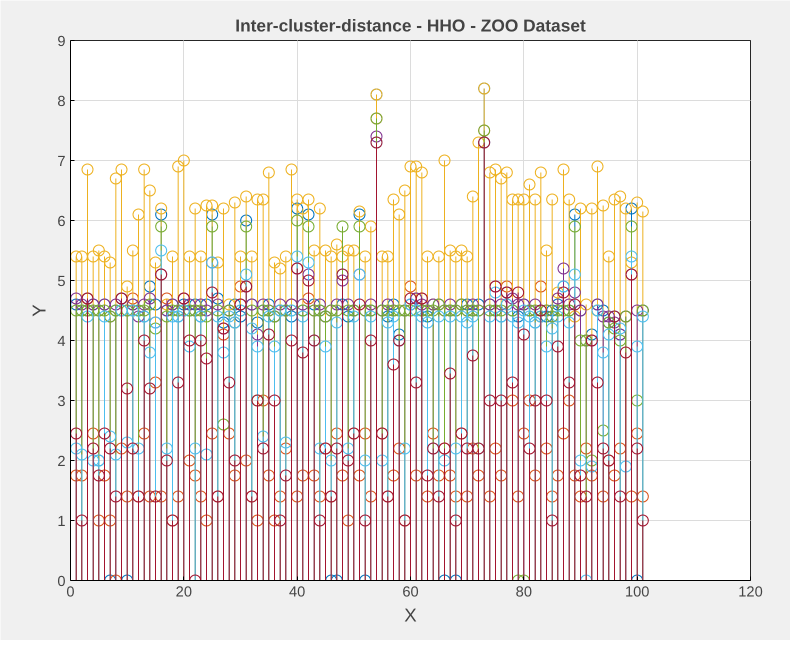  Describe the element at coordinates (410, 26) in the screenshot. I see `chart-title: Inter-cluster-distance - HHO - ZOO Dataset` at that location.